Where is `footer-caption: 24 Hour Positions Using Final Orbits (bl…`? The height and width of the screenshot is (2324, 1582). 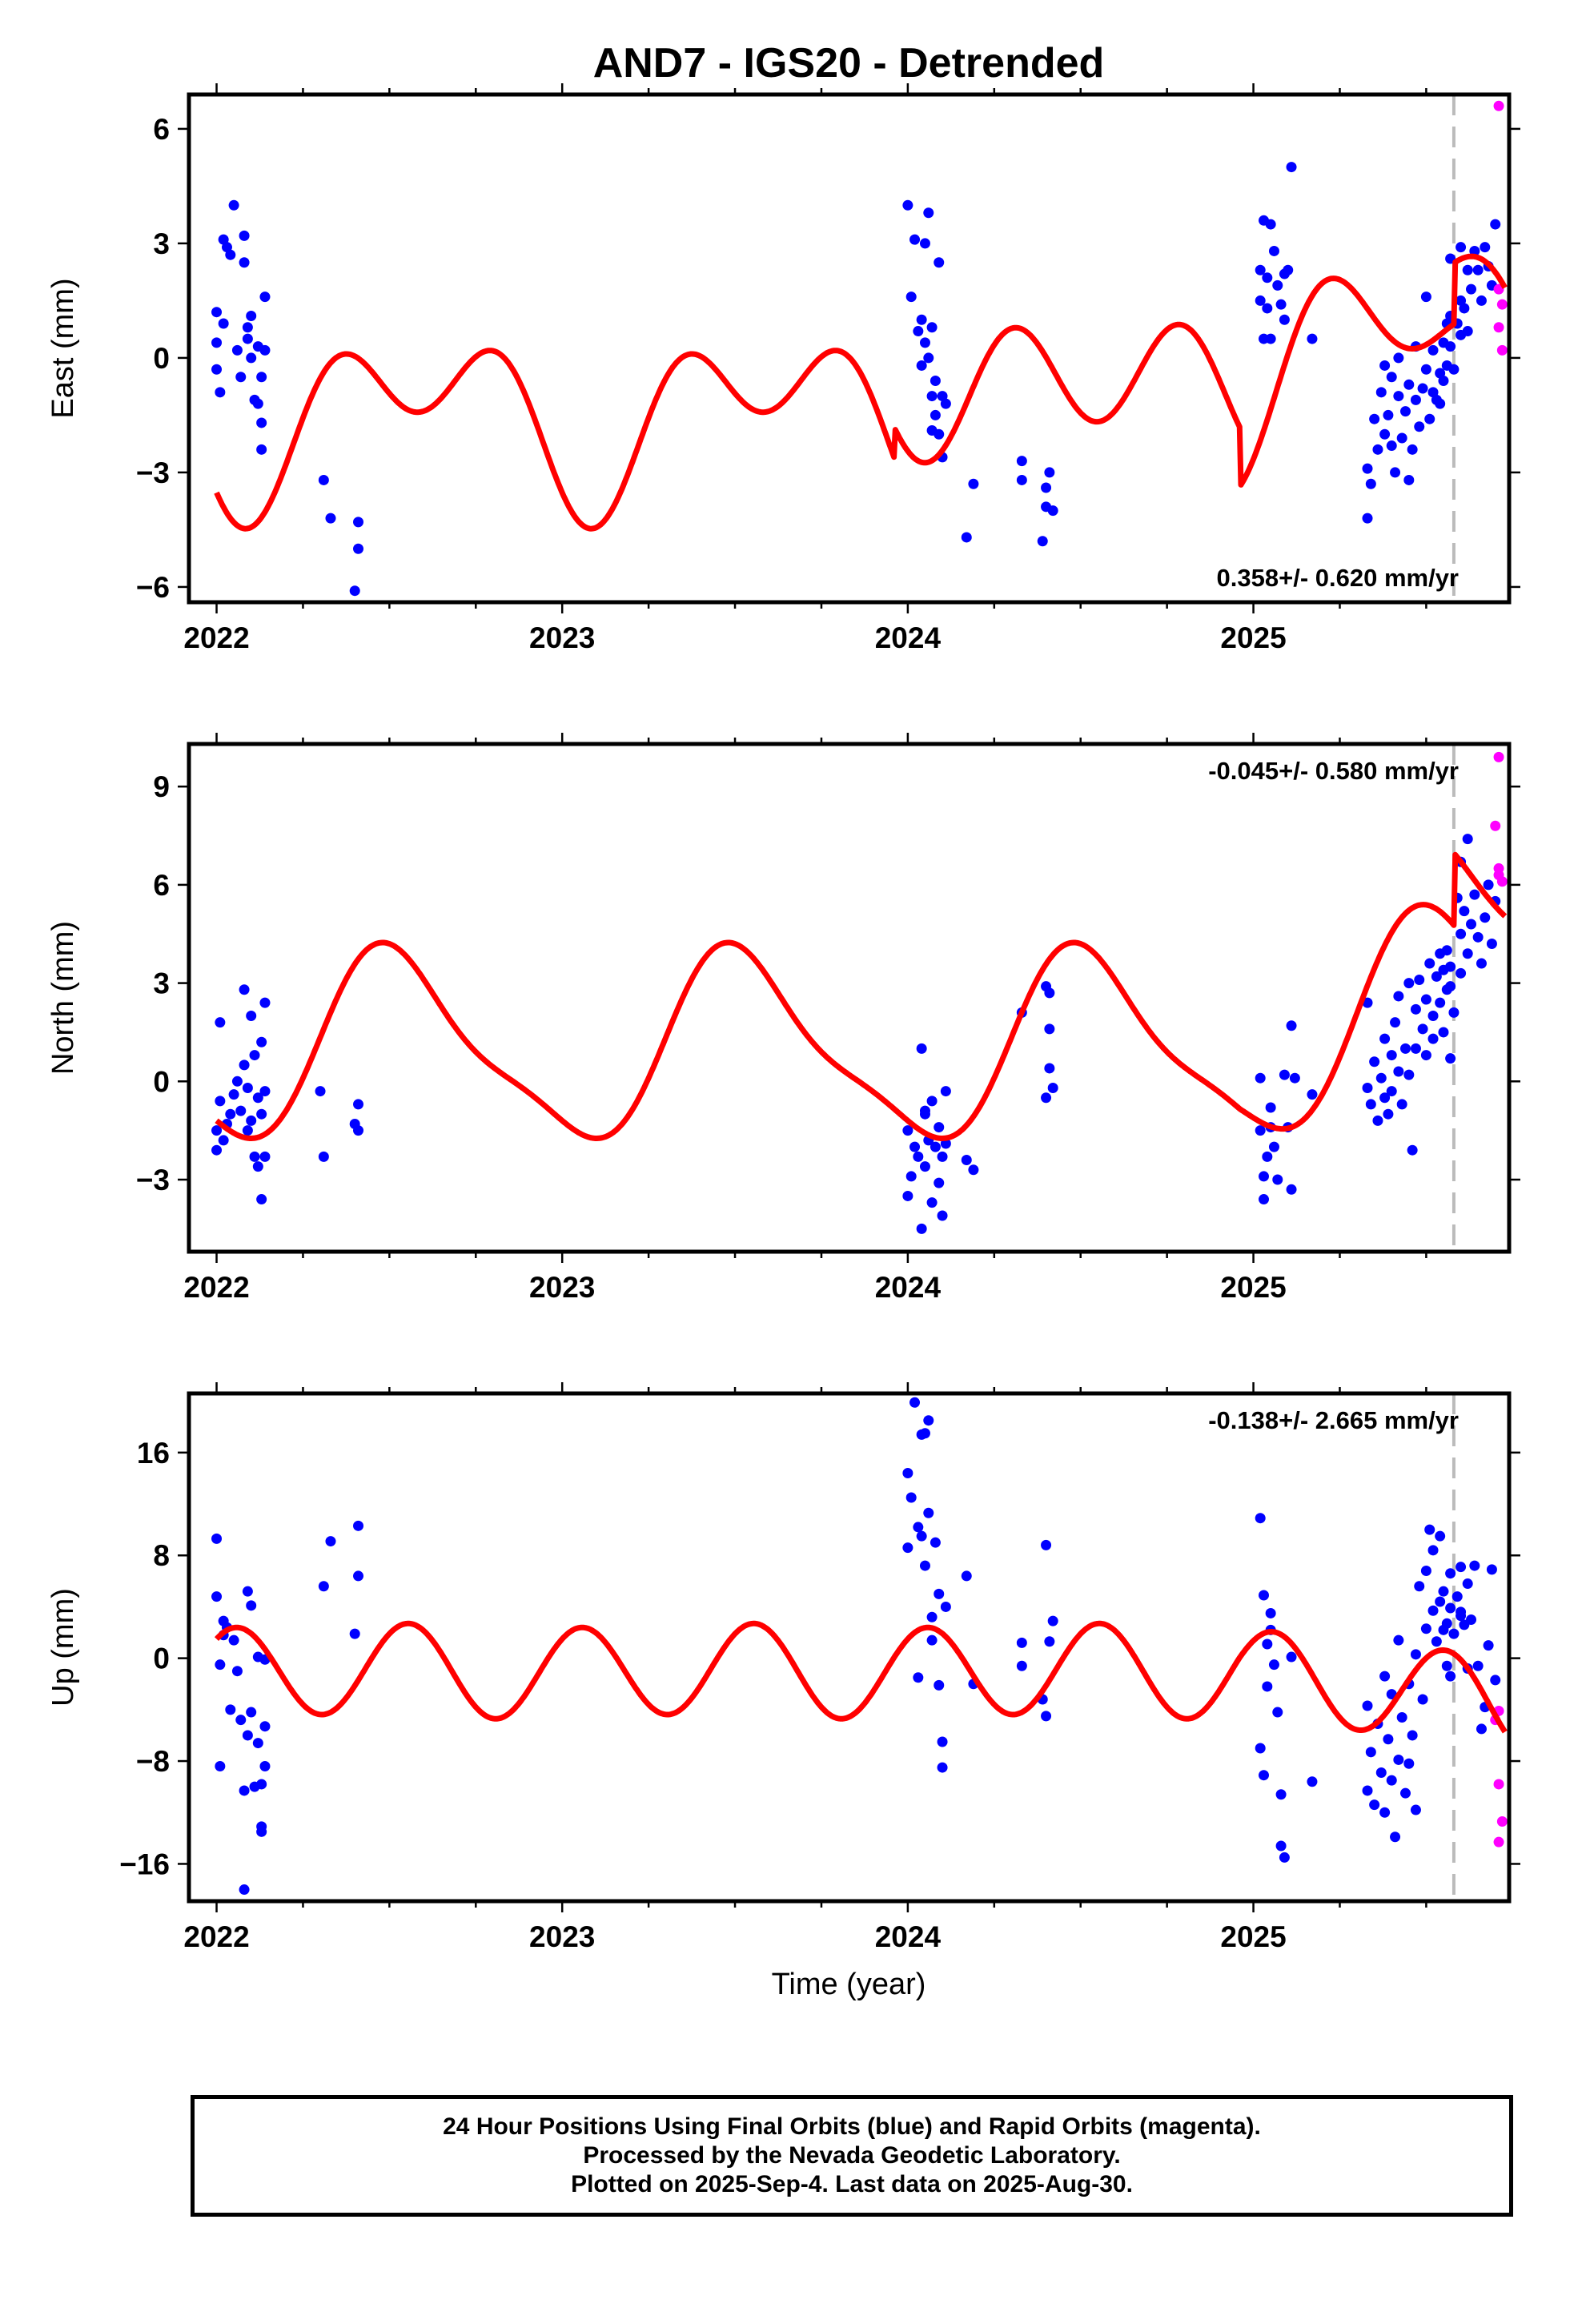 footer-caption: 24 Hour Positions Using Final Orbits (bl… is located at coordinates (852, 2156).